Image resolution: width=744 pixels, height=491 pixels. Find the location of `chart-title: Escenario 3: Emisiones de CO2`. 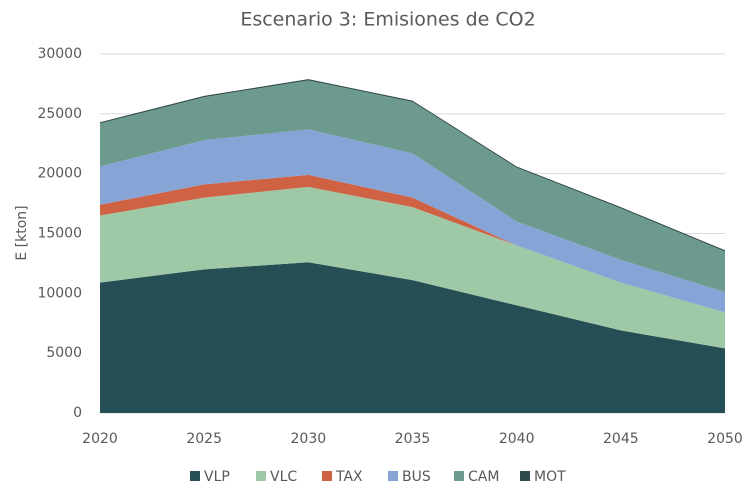

chart-title: Escenario 3: Emisiones de CO2 is located at coordinates (387, 20).